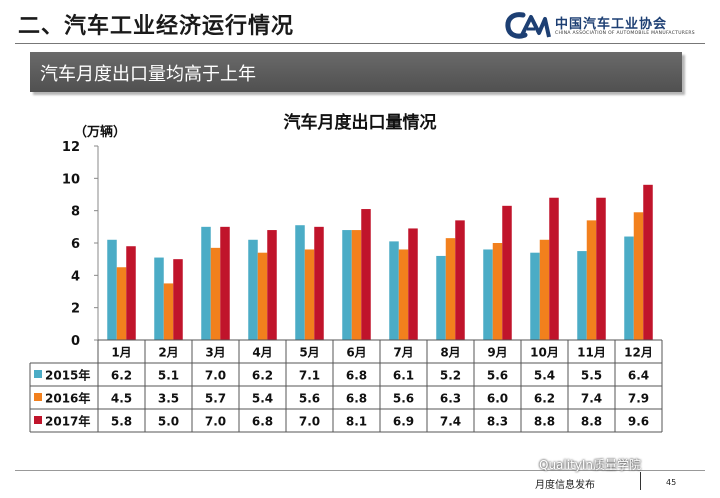 Image resolution: width=720 pixels, height=498 pixels. I want to click on bar-2017年-10月, so click(554, 268).